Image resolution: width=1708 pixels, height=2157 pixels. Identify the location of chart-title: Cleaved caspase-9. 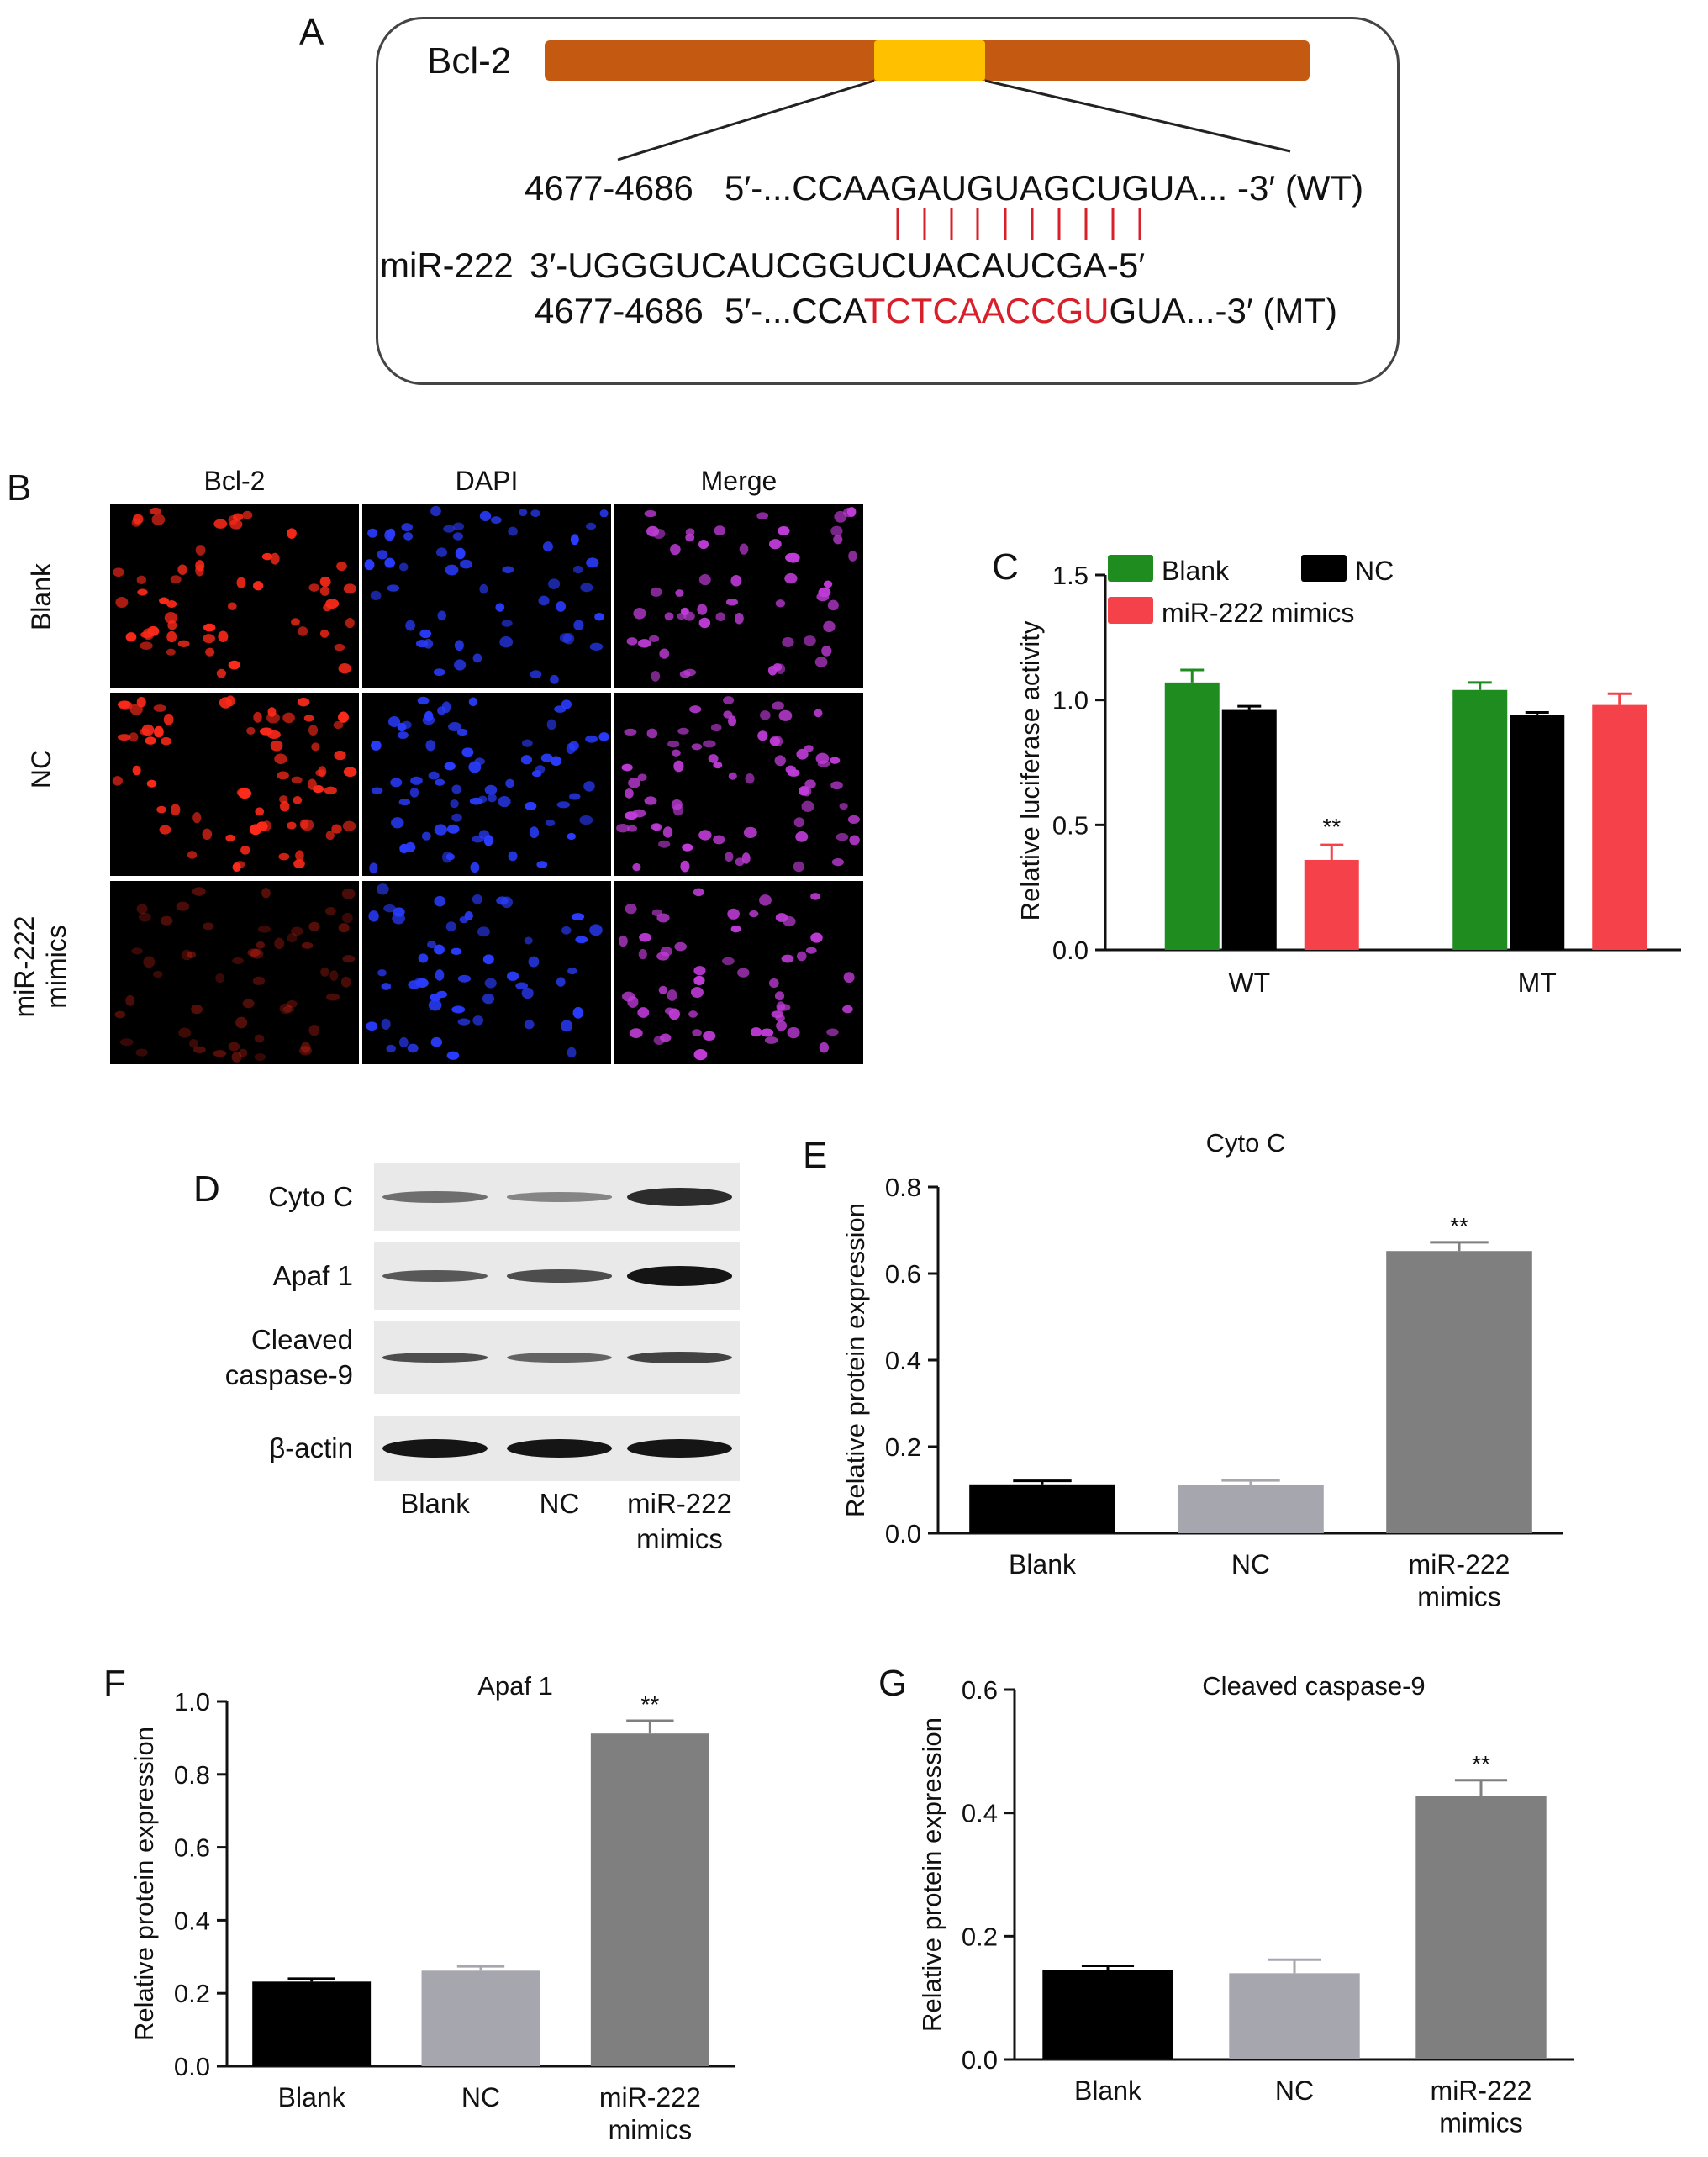
(1313, 1686).